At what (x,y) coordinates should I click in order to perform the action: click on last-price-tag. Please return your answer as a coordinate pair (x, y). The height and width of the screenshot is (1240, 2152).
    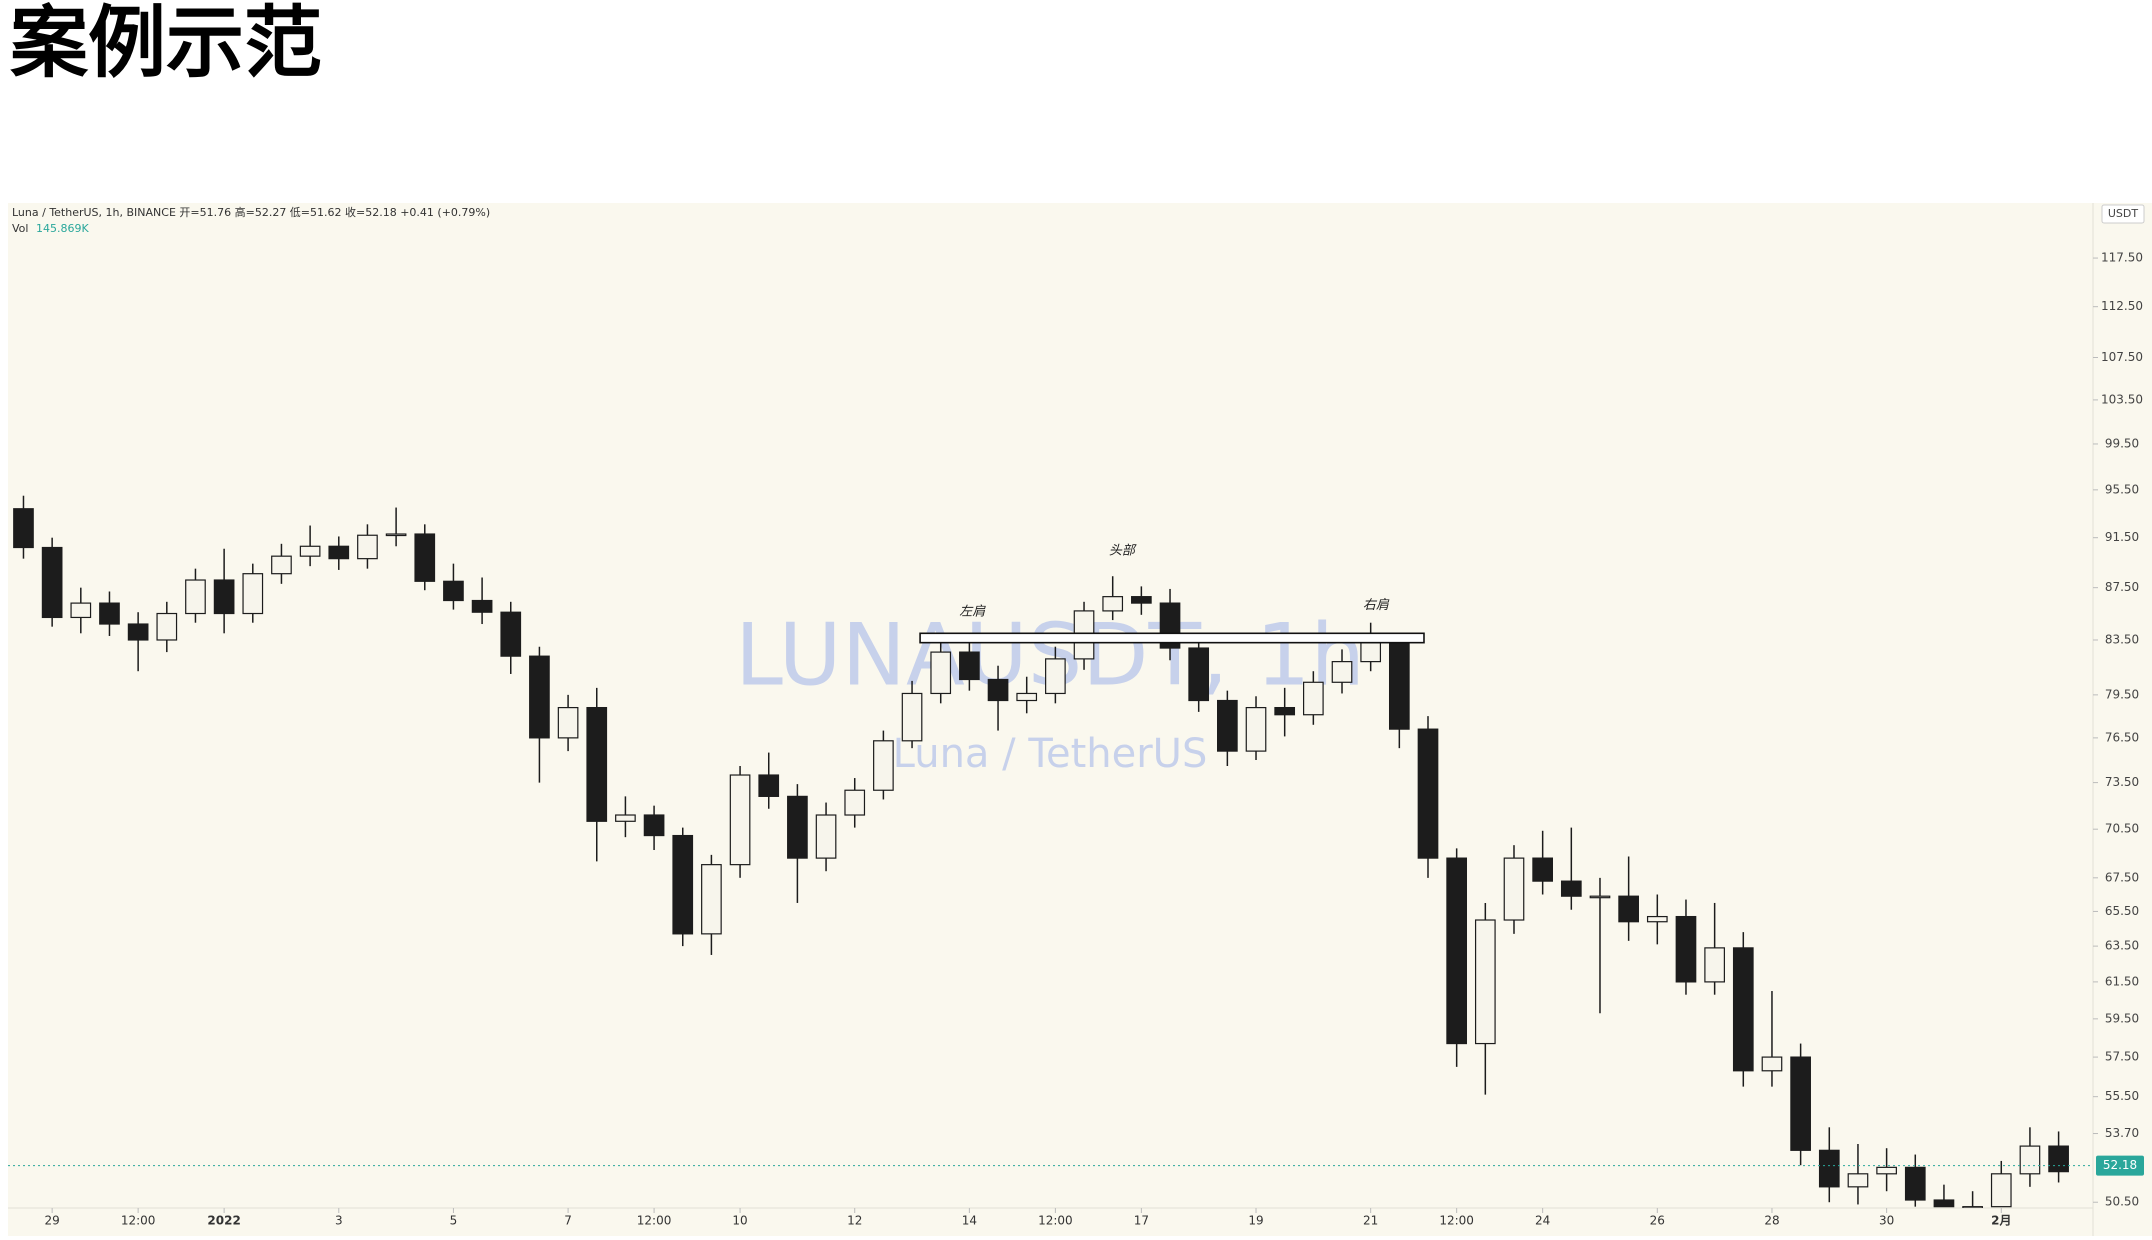
    Looking at the image, I should click on (2120, 1165).